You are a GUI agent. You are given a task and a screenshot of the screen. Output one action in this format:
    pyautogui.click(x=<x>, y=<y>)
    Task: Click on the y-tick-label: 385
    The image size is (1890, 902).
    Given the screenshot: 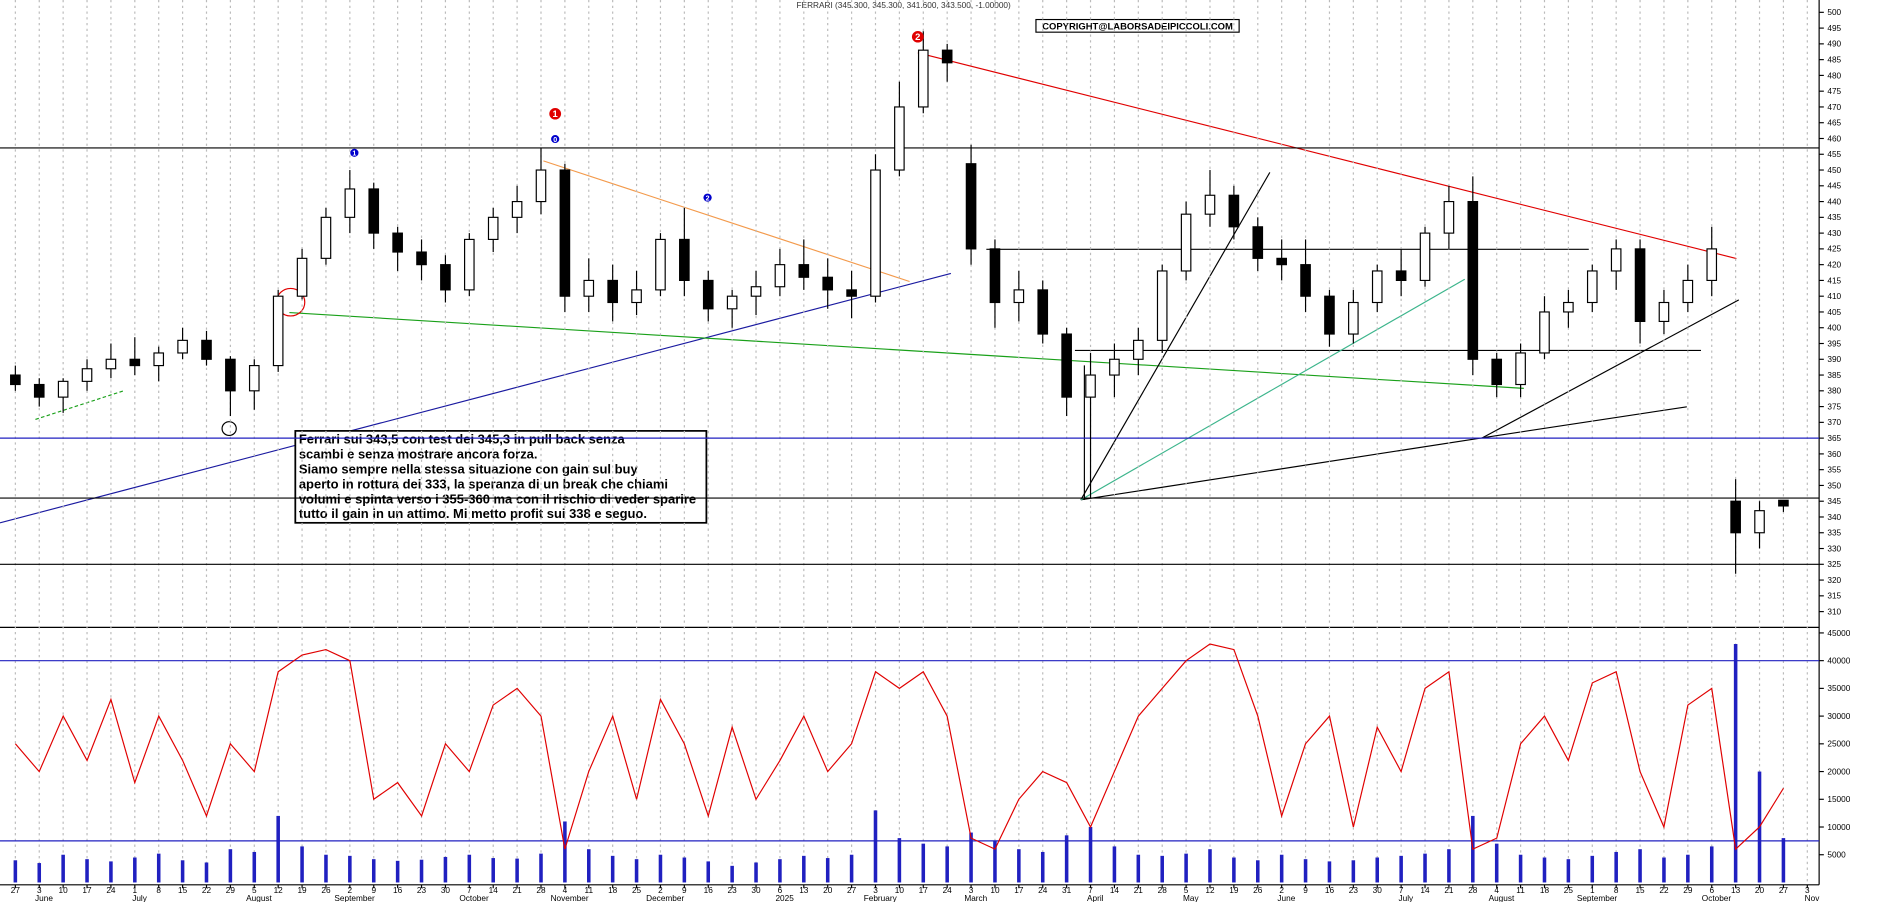 What is the action you would take?
    pyautogui.click(x=1834, y=375)
    